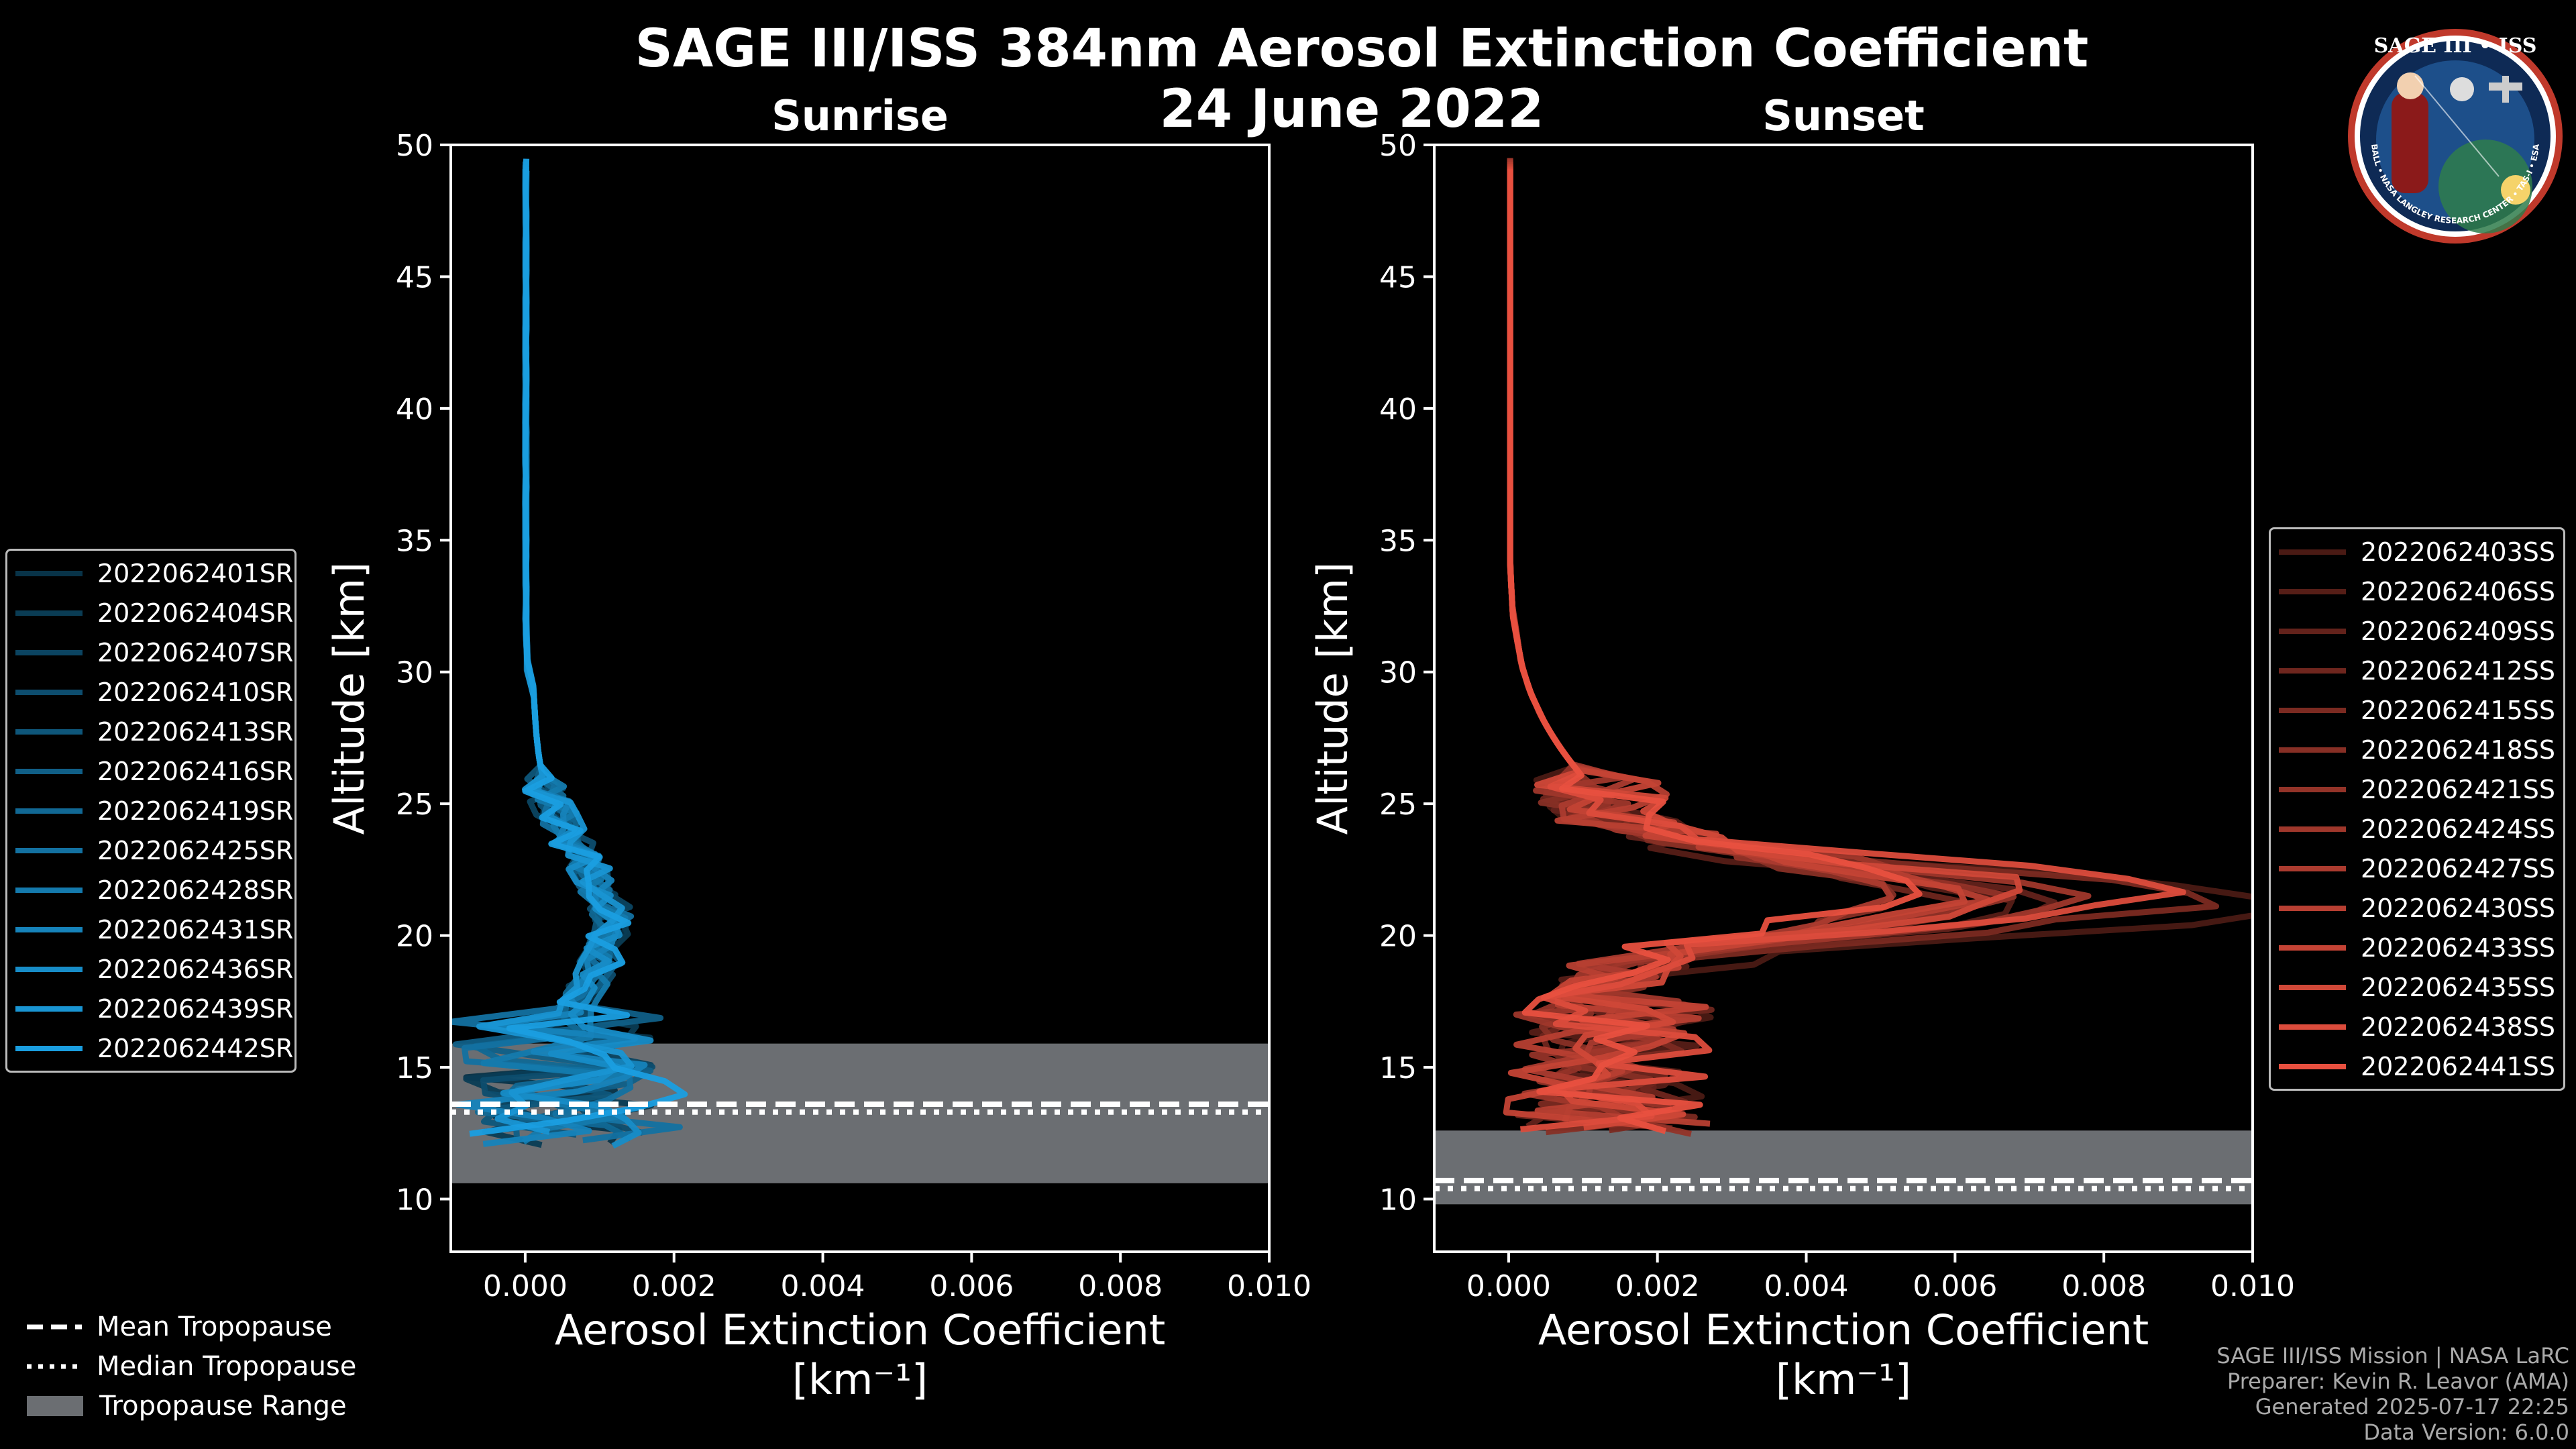 The width and height of the screenshot is (2576, 1449). What do you see at coordinates (1843, 1167) in the screenshot?
I see `tropopause-range-band` at bounding box center [1843, 1167].